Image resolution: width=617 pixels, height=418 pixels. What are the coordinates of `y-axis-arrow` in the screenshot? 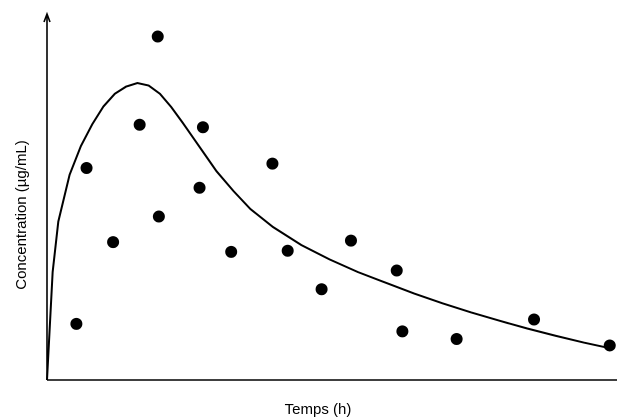 It's located at (47, 17).